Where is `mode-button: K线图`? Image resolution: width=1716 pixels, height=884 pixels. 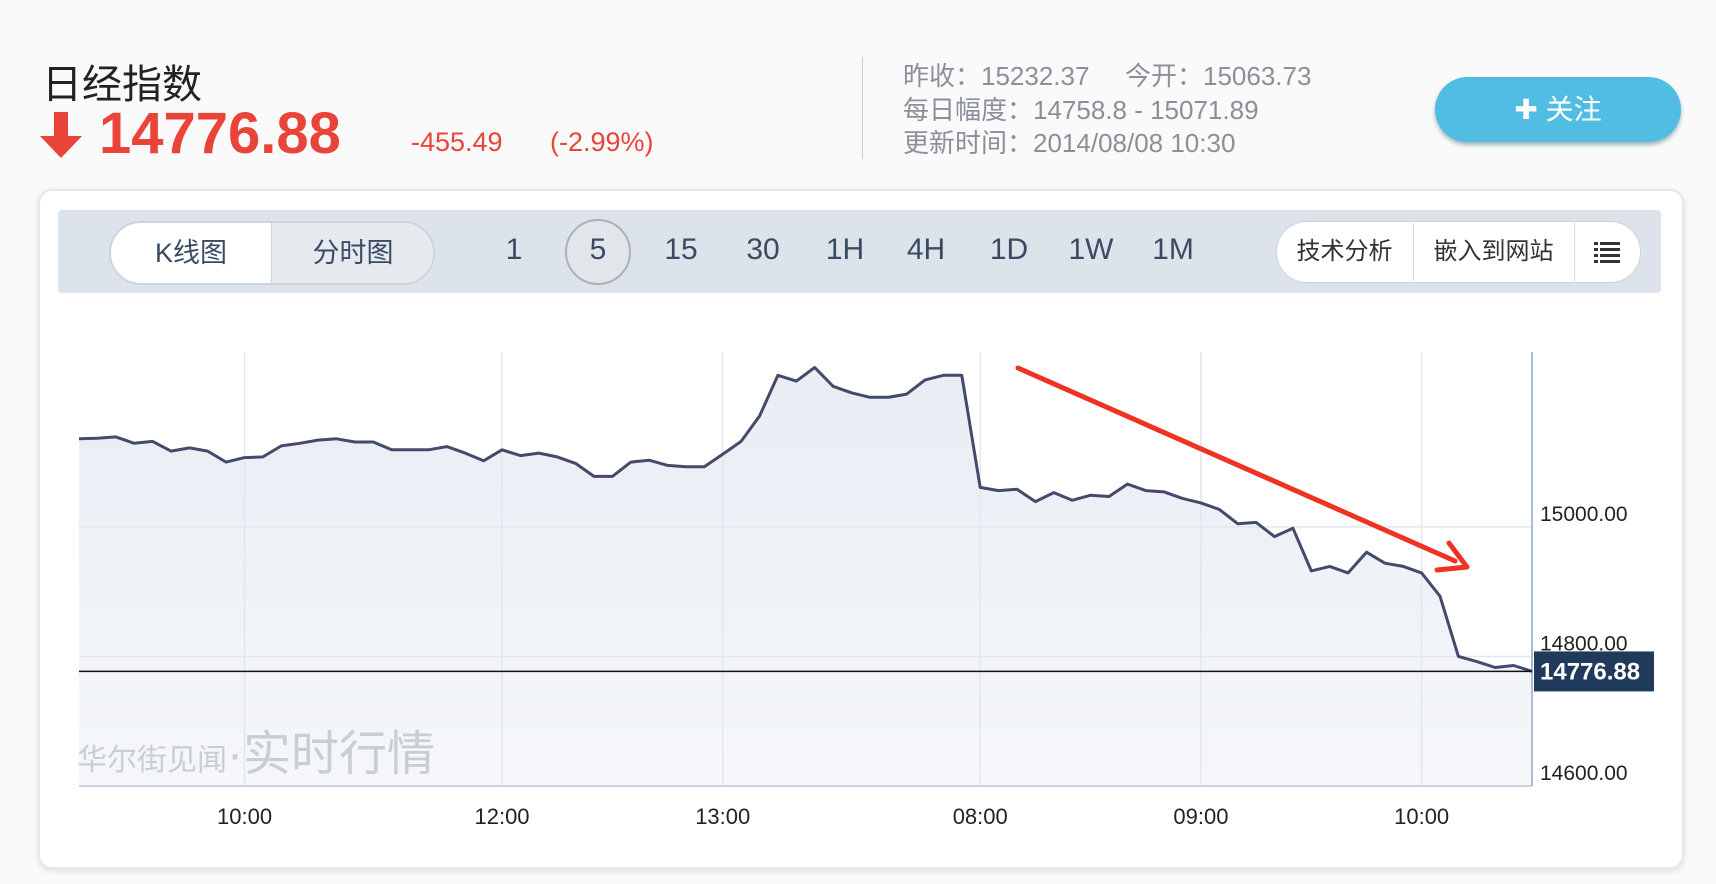 mode-button: K线图 is located at coordinates (190, 253).